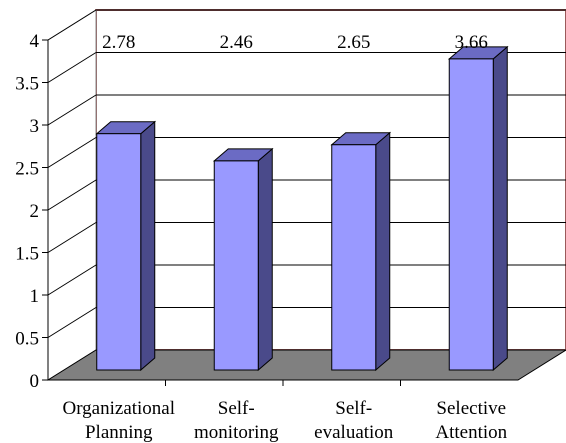 Image resolution: width=566 pixels, height=443 pixels. I want to click on y-tick-label: 1, so click(35, 296).